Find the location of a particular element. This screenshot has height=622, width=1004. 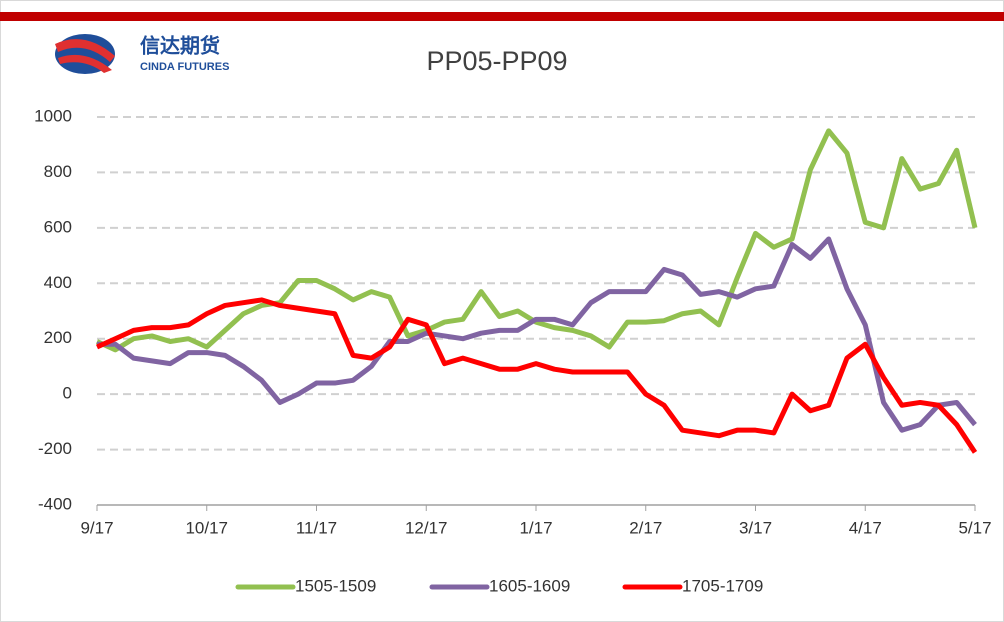

top-bar is located at coordinates (502, 16).